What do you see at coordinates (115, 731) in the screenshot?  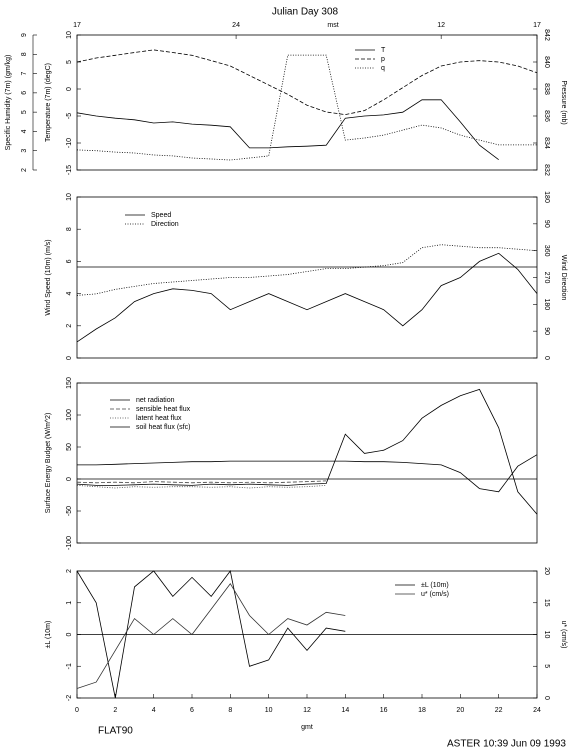 I see `footer-left: FLAT90` at bounding box center [115, 731].